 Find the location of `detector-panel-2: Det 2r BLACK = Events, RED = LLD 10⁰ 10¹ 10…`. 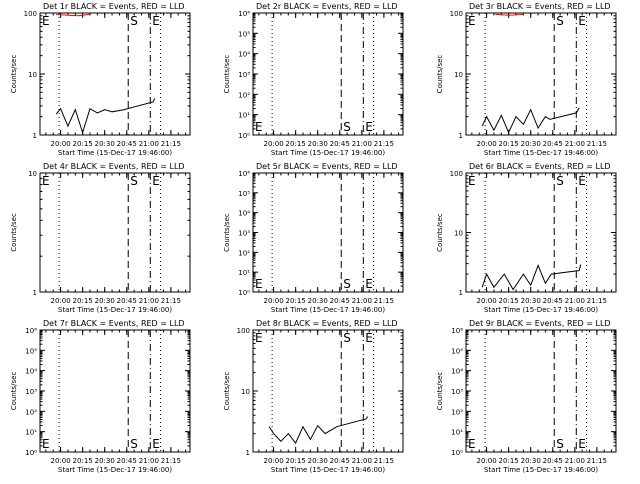

detector-panel-2: Det 2r BLACK = Events, RED = LLD 10⁰ 10¹ 10… is located at coordinates (313, 79).